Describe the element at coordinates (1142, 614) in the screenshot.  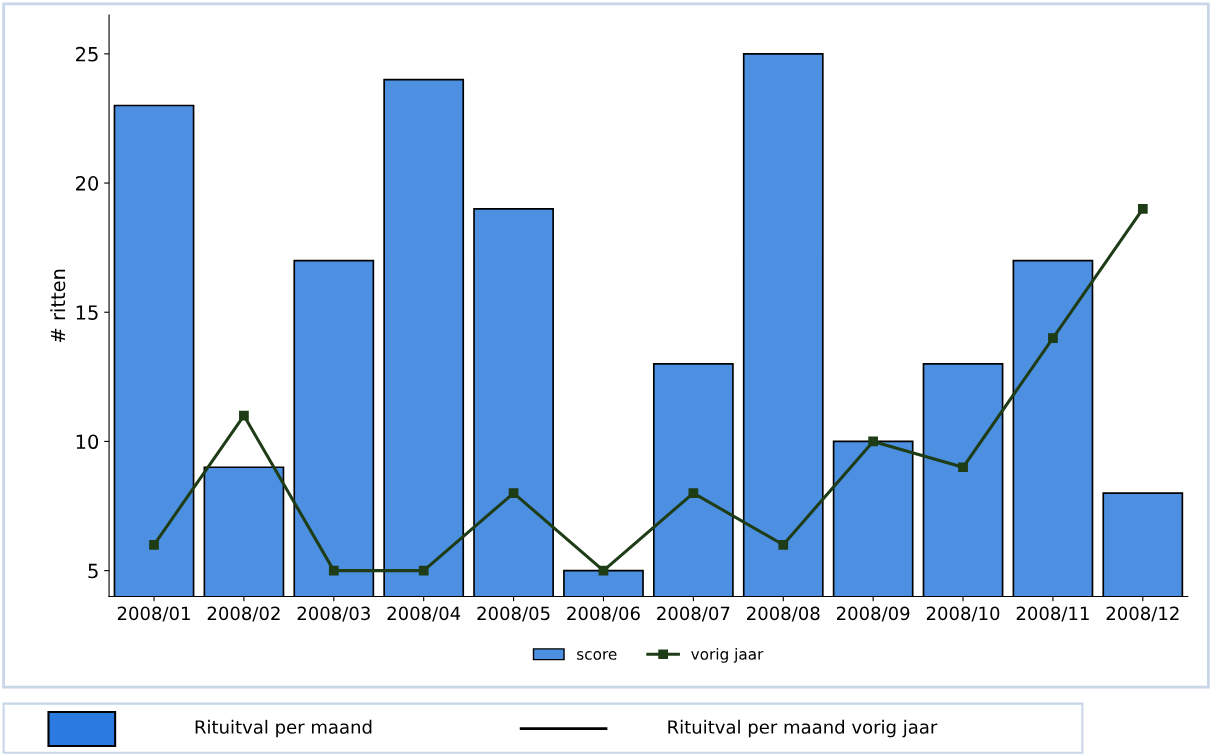
I see `x-tick-label: 2008/12` at that location.